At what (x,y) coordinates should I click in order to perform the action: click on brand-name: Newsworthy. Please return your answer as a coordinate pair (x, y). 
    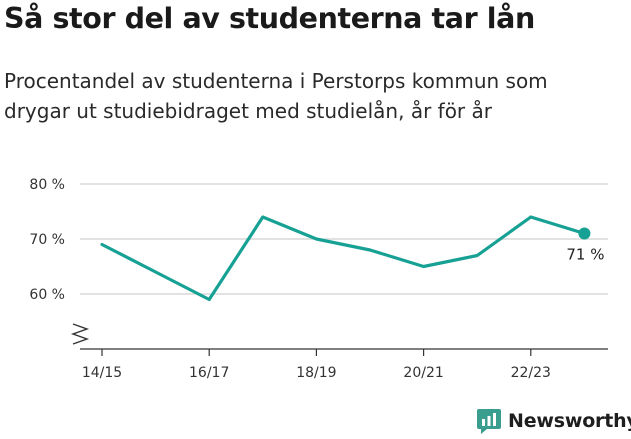
    Looking at the image, I should click on (569, 421).